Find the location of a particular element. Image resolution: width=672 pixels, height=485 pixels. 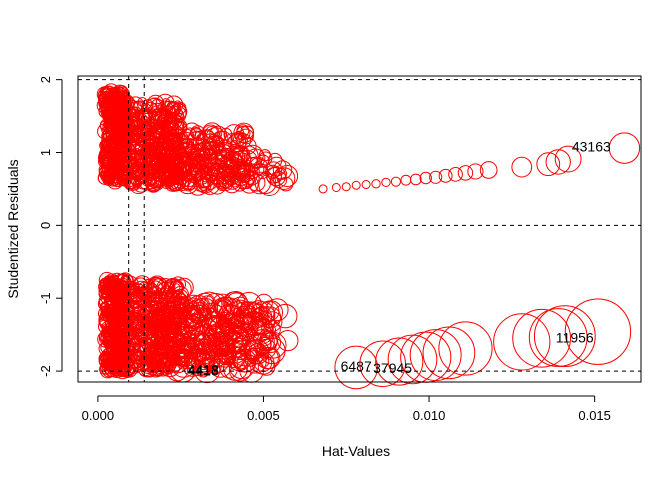

y-axis: -2 -1 0 1 2 is located at coordinates (50, 226).